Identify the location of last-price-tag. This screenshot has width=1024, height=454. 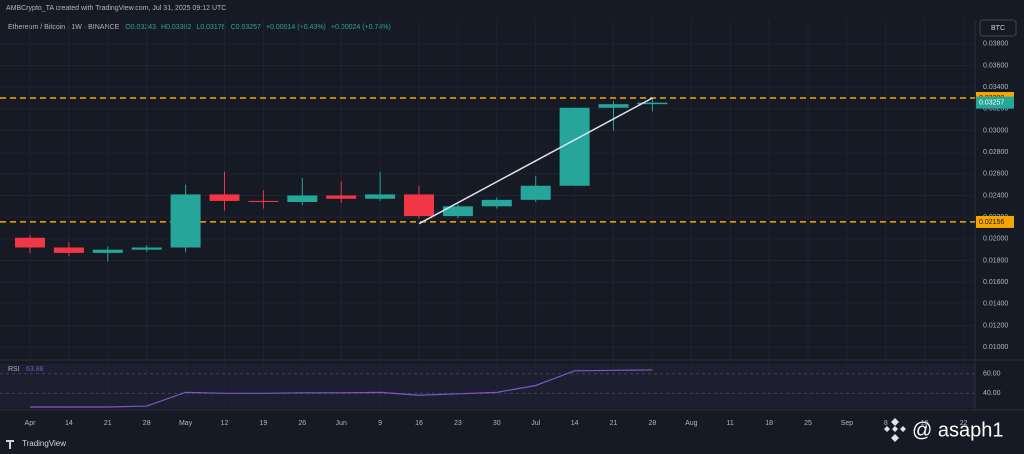
(995, 102).